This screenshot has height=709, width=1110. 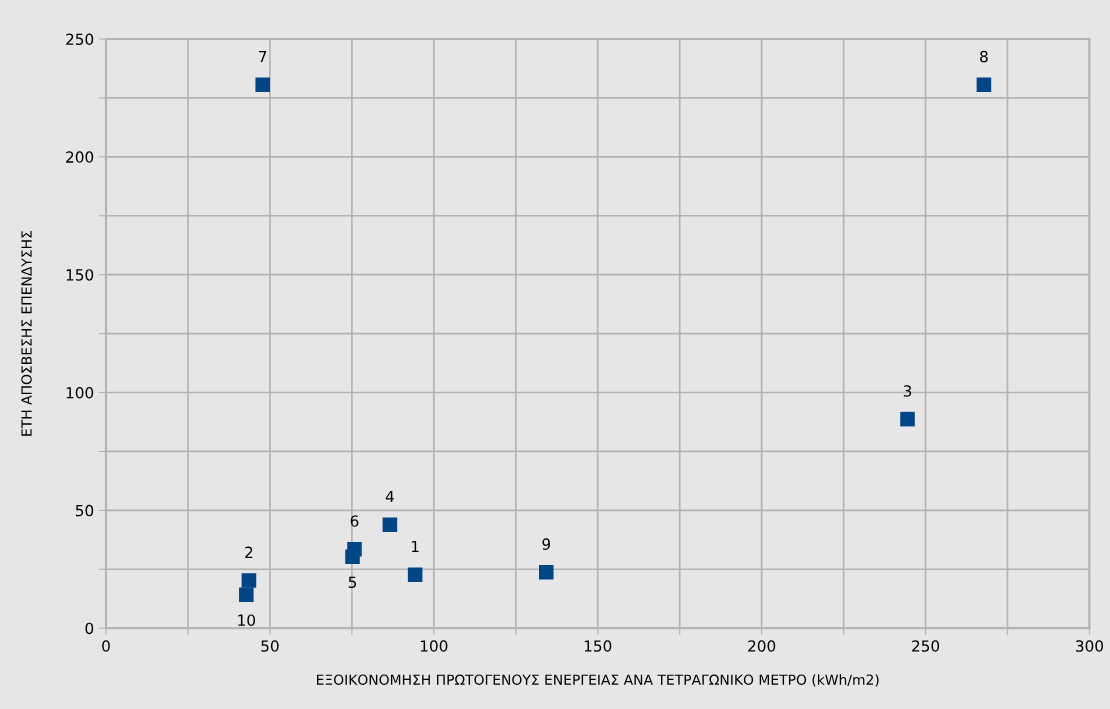 What do you see at coordinates (80, 392) in the screenshot?
I see `y-tick-label: 100` at bounding box center [80, 392].